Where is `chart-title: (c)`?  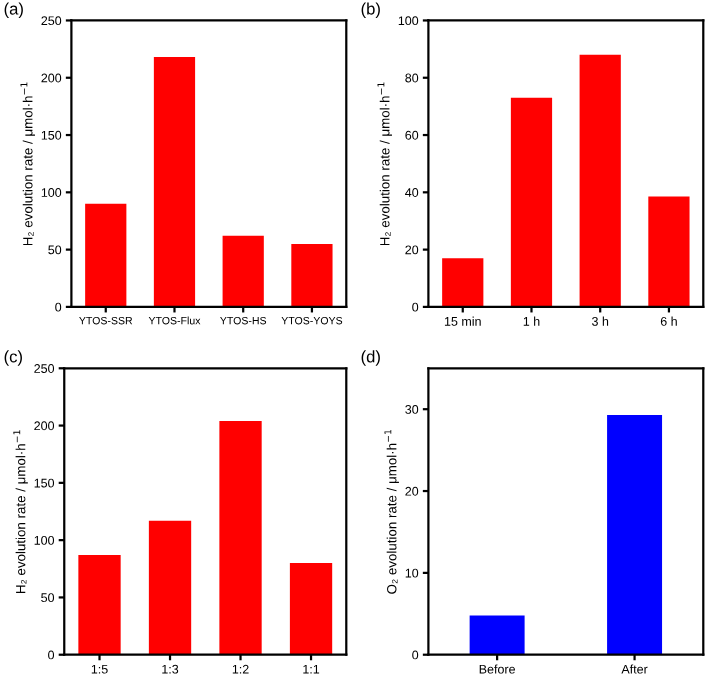 chart-title: (c) is located at coordinates (13, 358).